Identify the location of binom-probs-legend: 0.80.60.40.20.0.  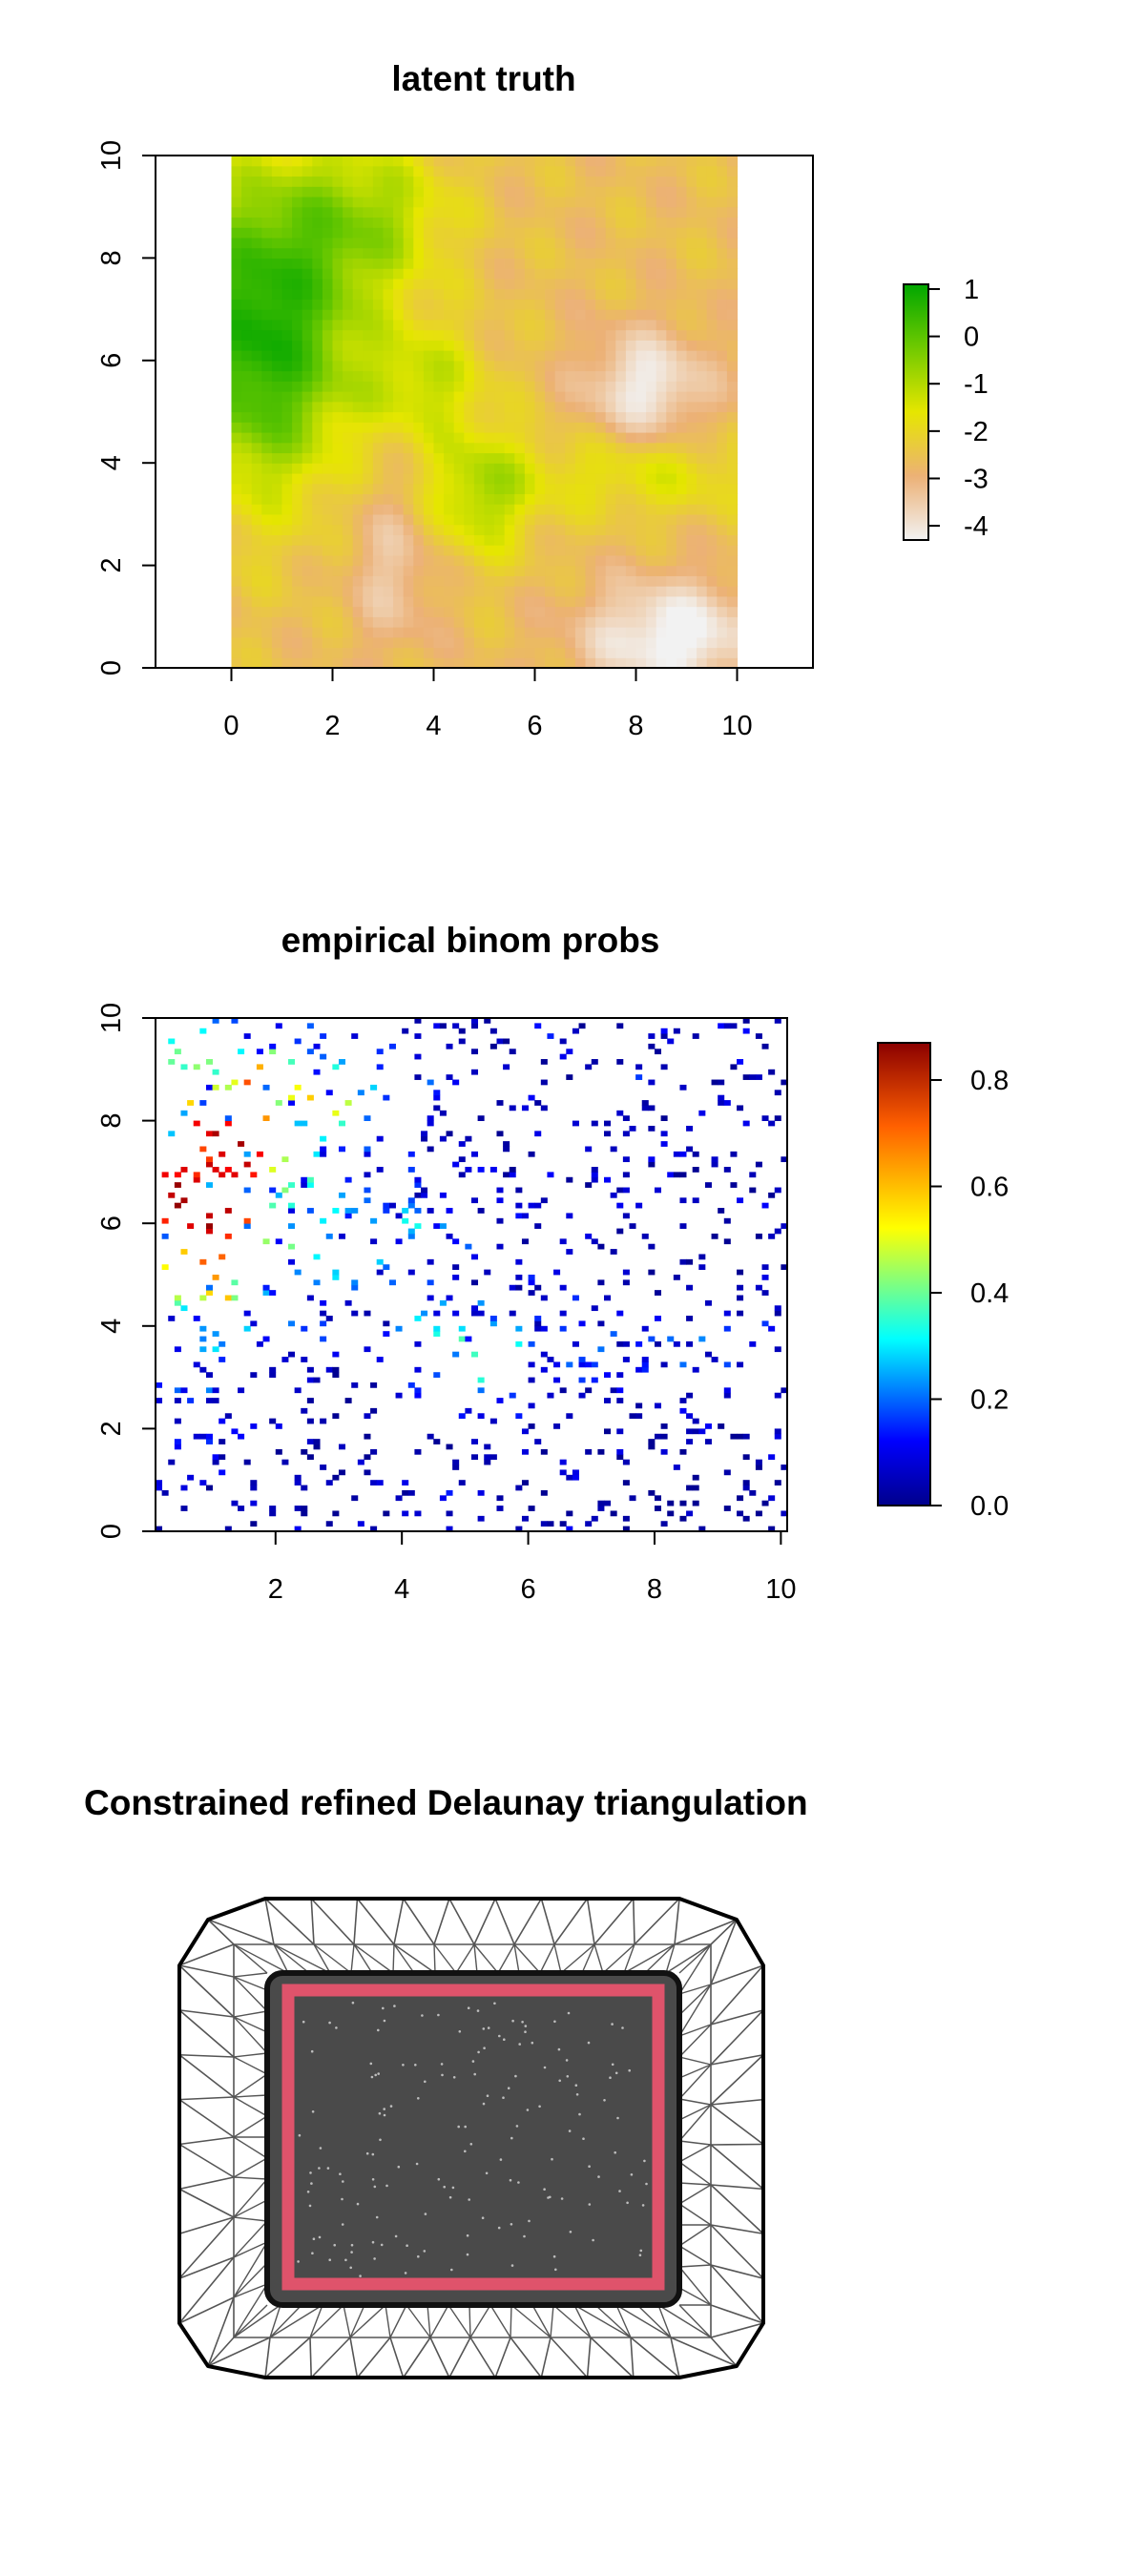
(943, 1282).